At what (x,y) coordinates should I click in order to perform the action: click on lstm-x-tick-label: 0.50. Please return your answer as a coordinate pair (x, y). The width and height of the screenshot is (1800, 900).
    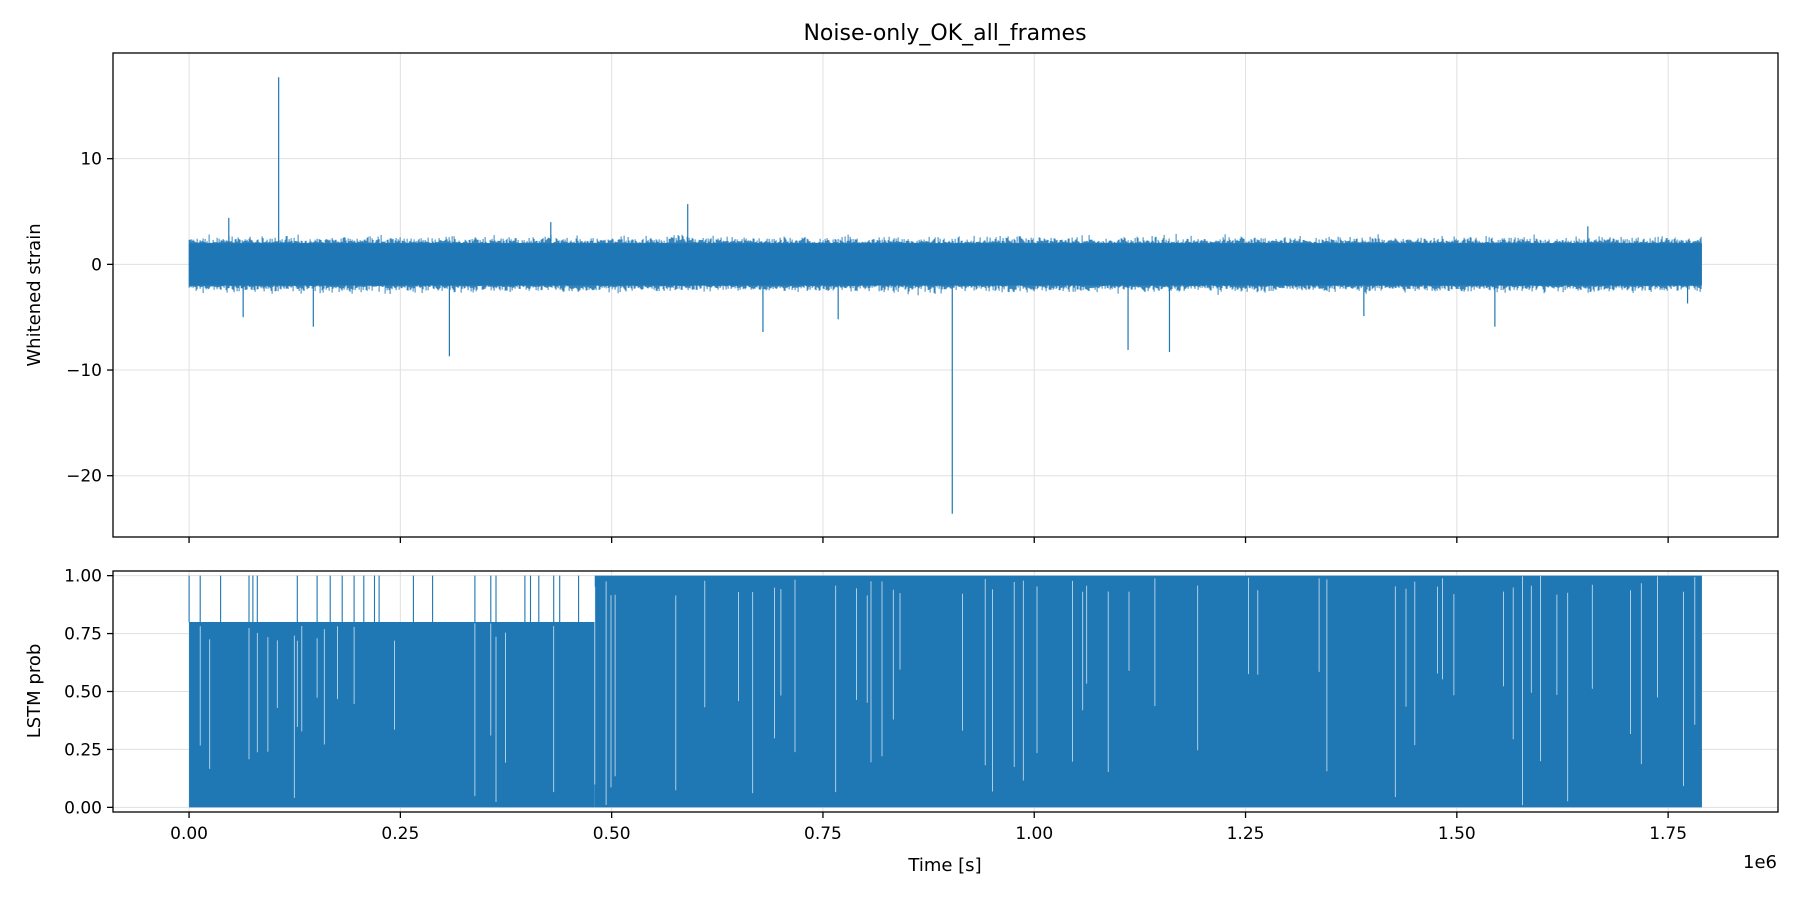
    Looking at the image, I should click on (612, 834).